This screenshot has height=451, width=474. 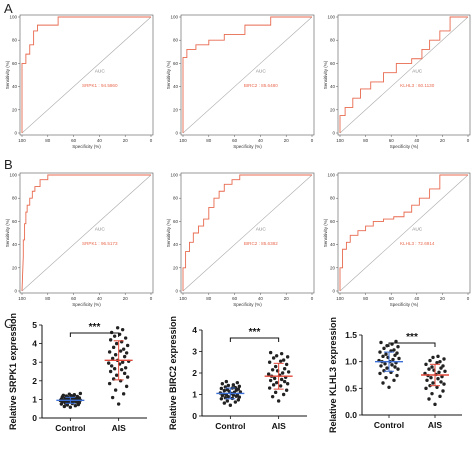 I want to click on x-tick-label: 80, so click(x=366, y=298).